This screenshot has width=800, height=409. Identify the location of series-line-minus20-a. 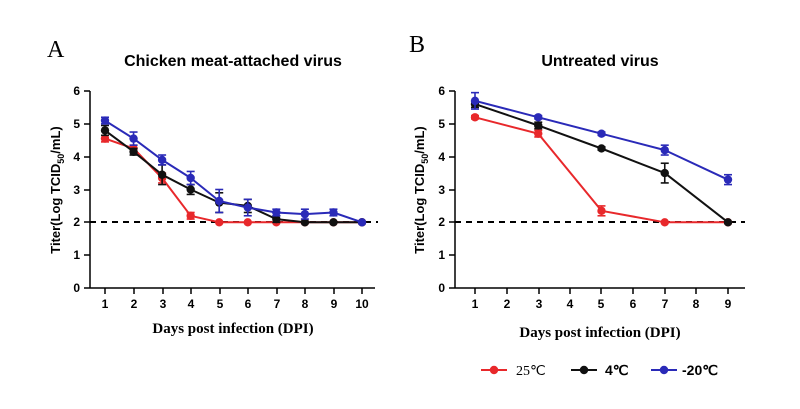
(233, 171).